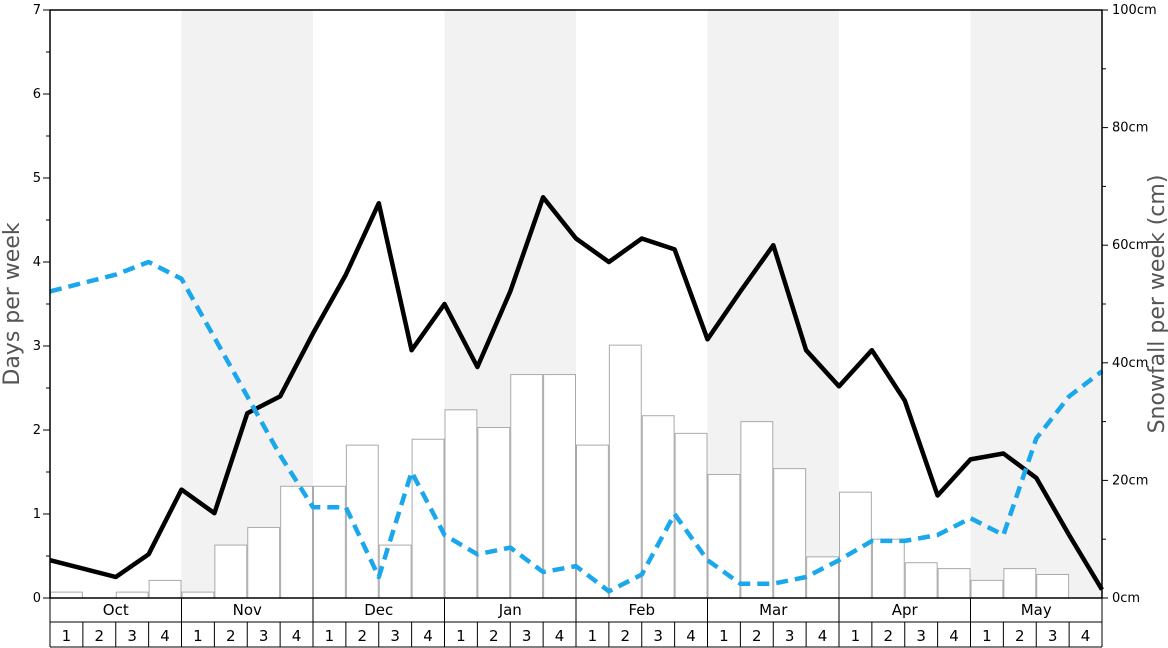 Image resolution: width=1168 pixels, height=648 pixels. What do you see at coordinates (773, 610) in the screenshot?
I see `month-label: Mar` at bounding box center [773, 610].